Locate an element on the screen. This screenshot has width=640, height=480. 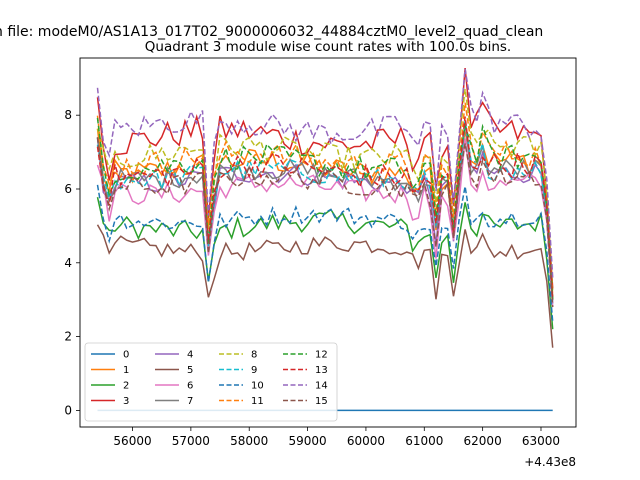
legend-label-module-2: 2 is located at coordinates (126, 386).